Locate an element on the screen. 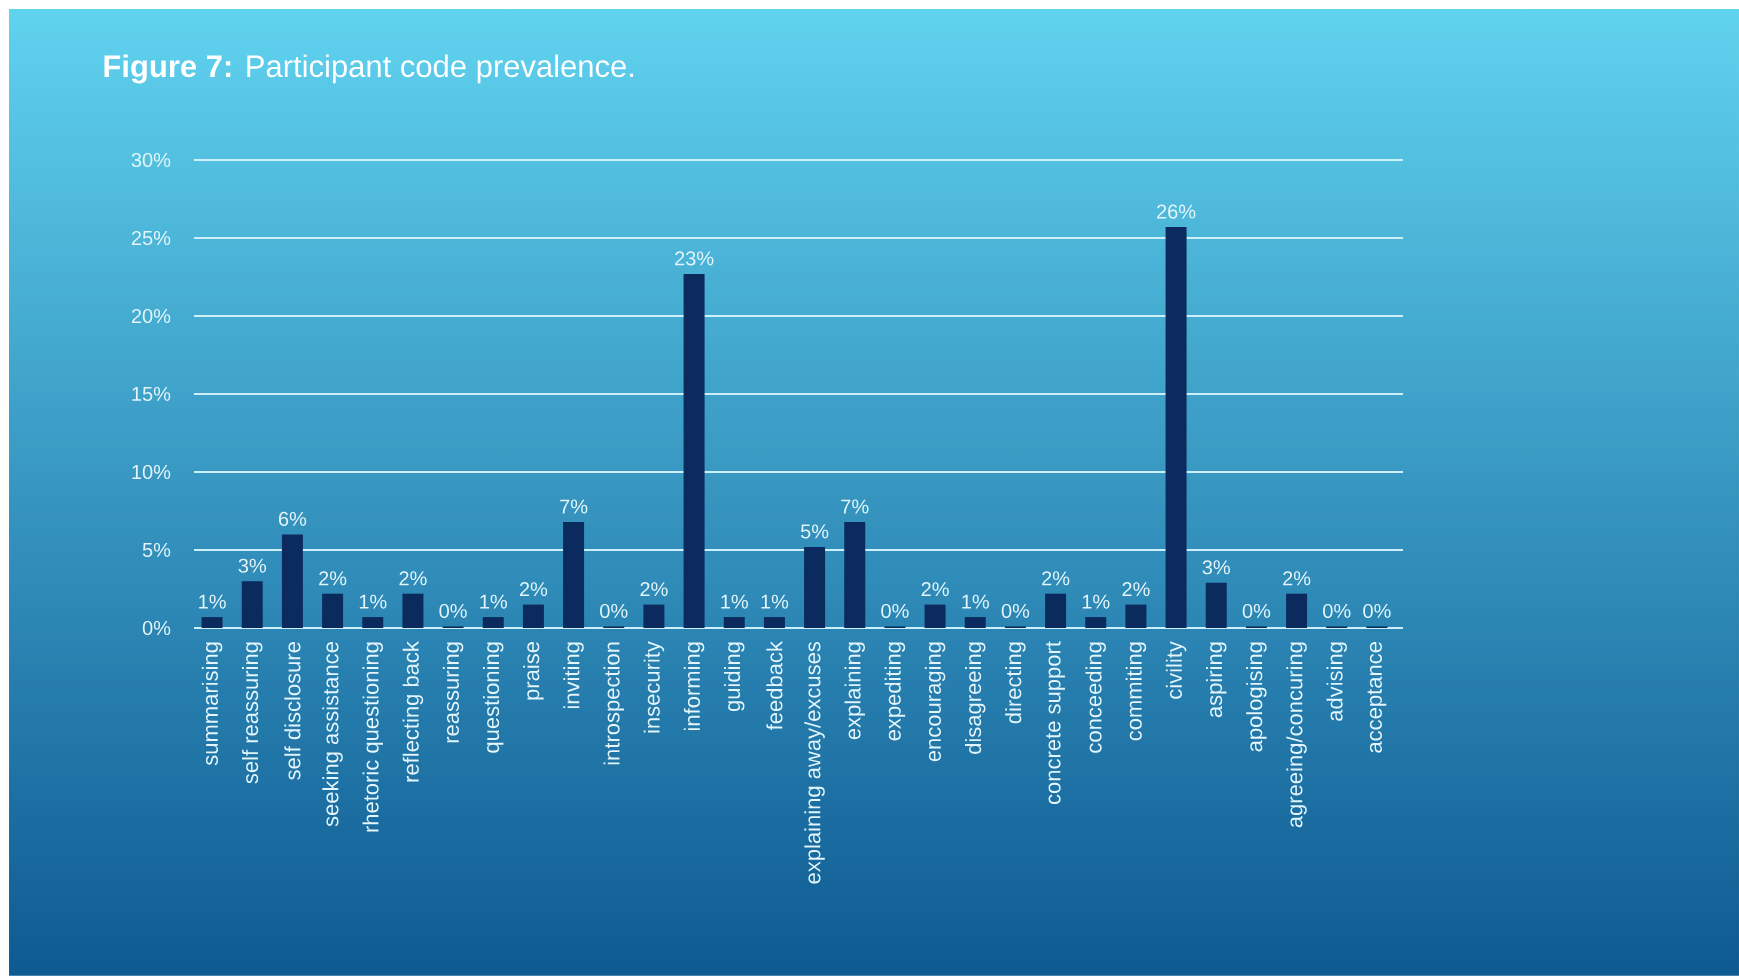 This screenshot has height=976, width=1739. x-tick-label: directing is located at coordinates (1015, 683).